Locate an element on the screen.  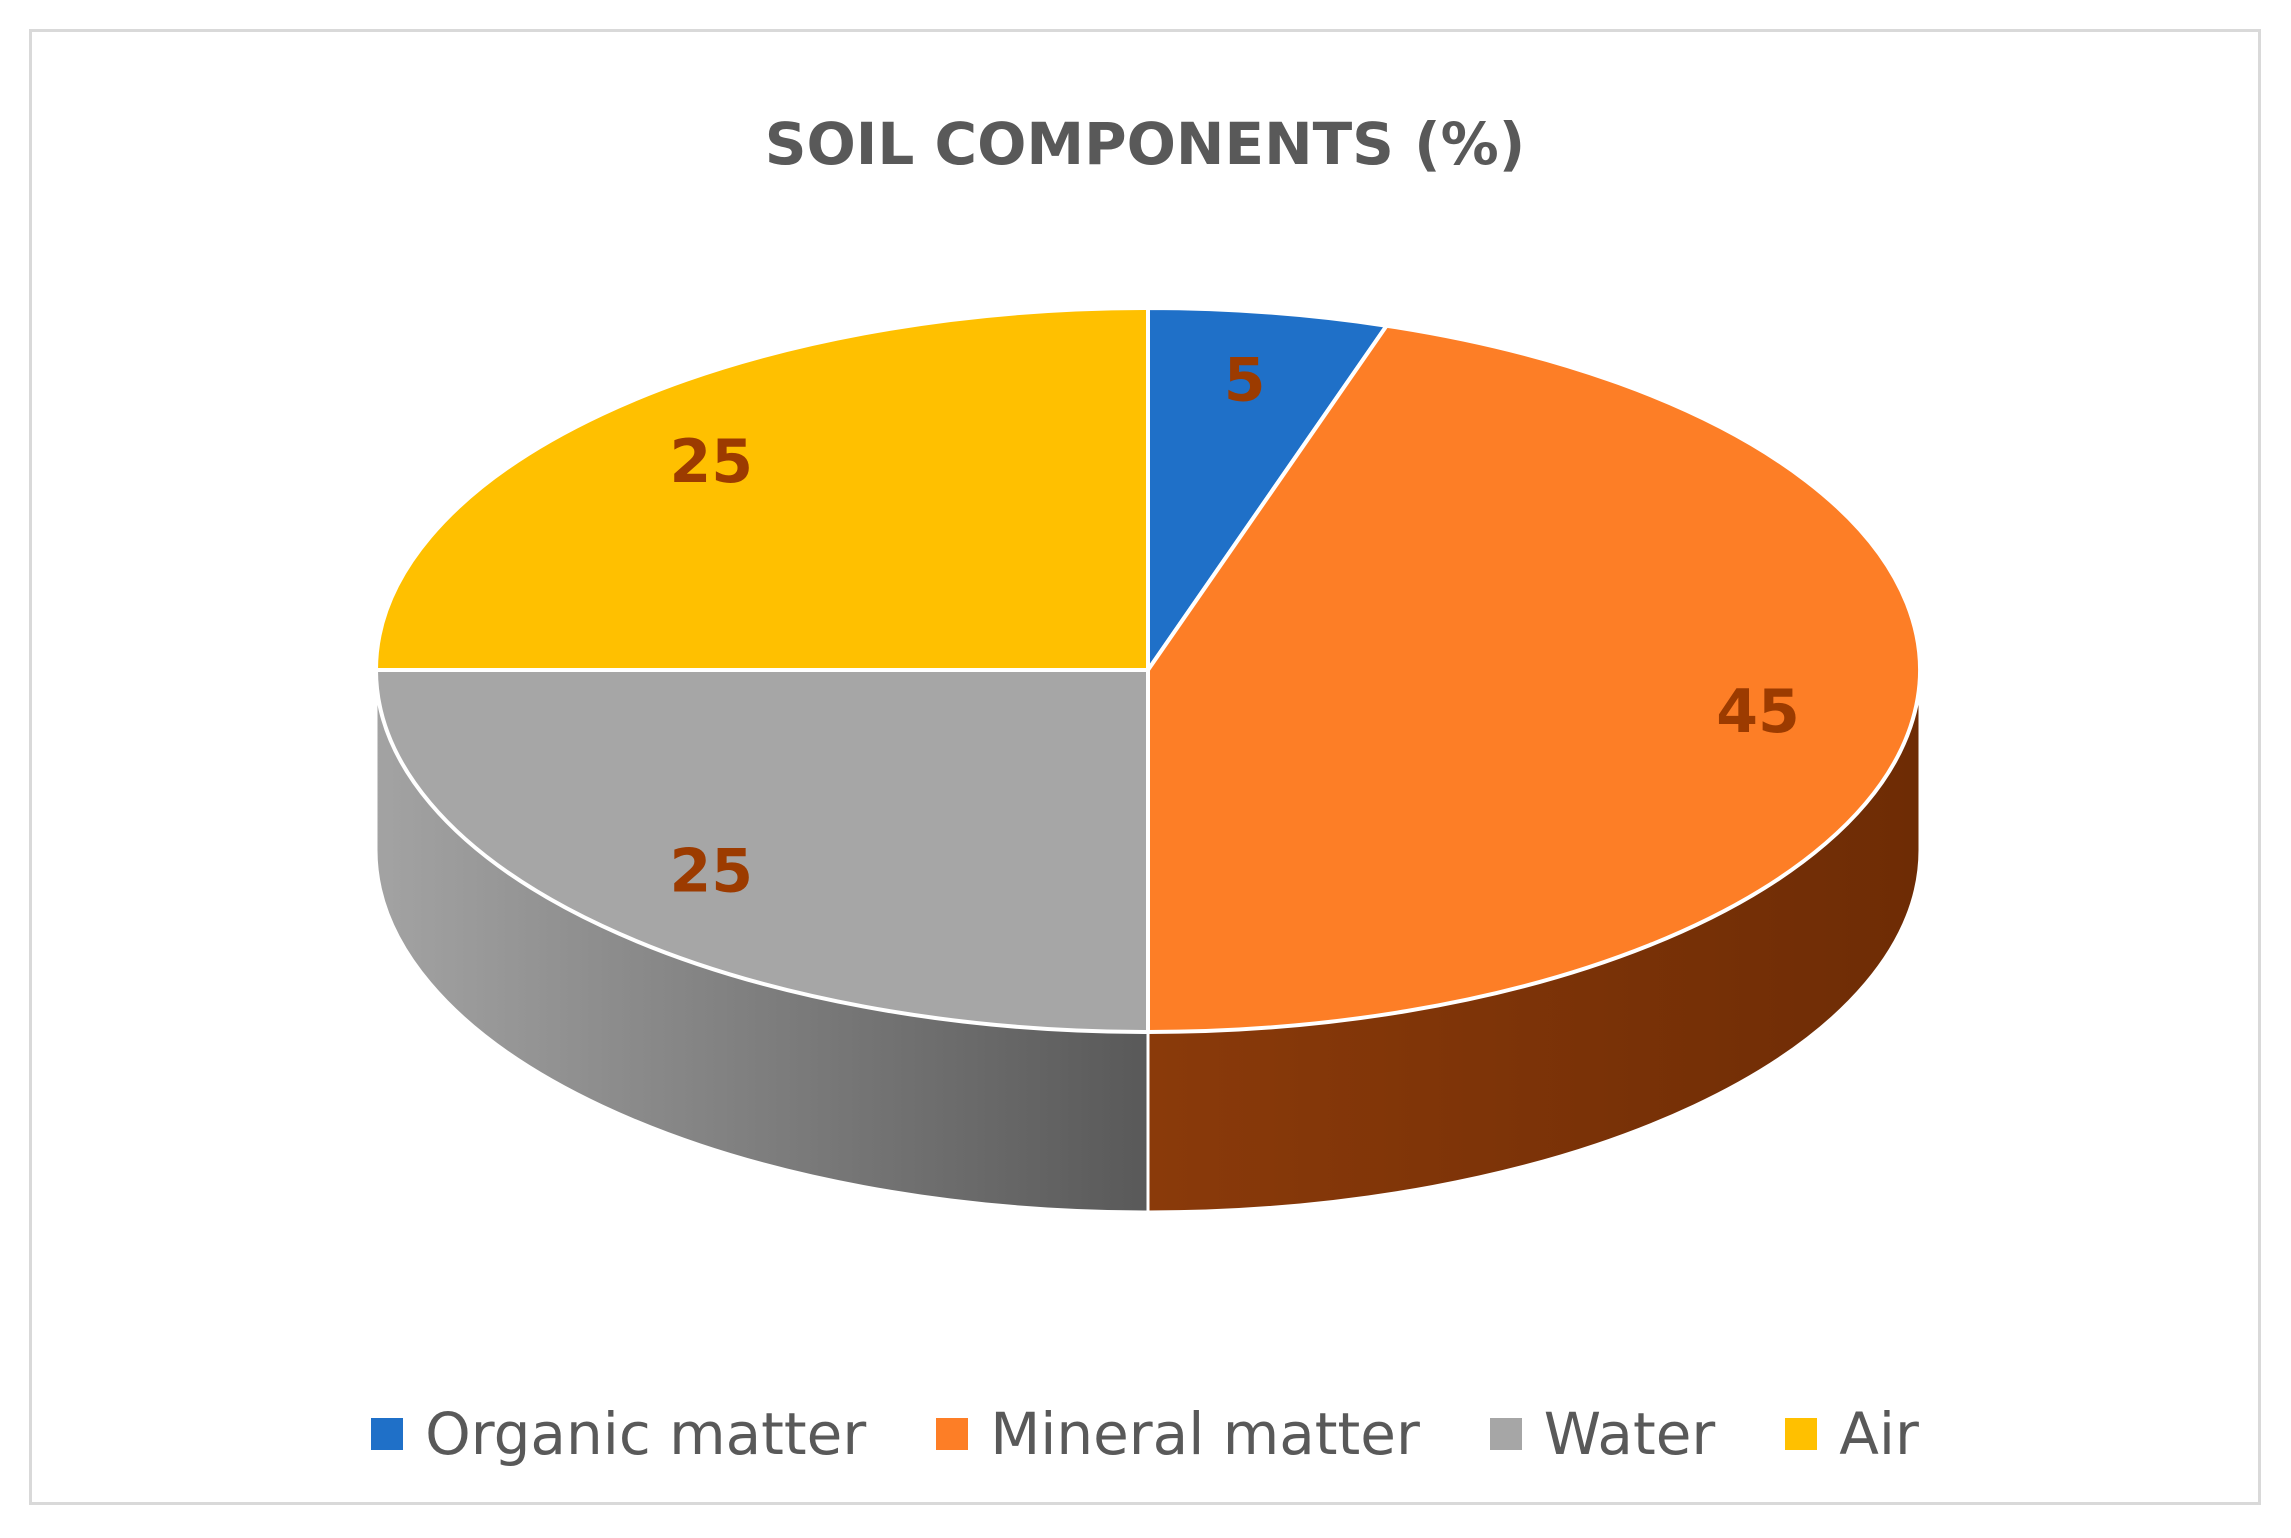
data-label-water: 25 is located at coordinates (712, 871).